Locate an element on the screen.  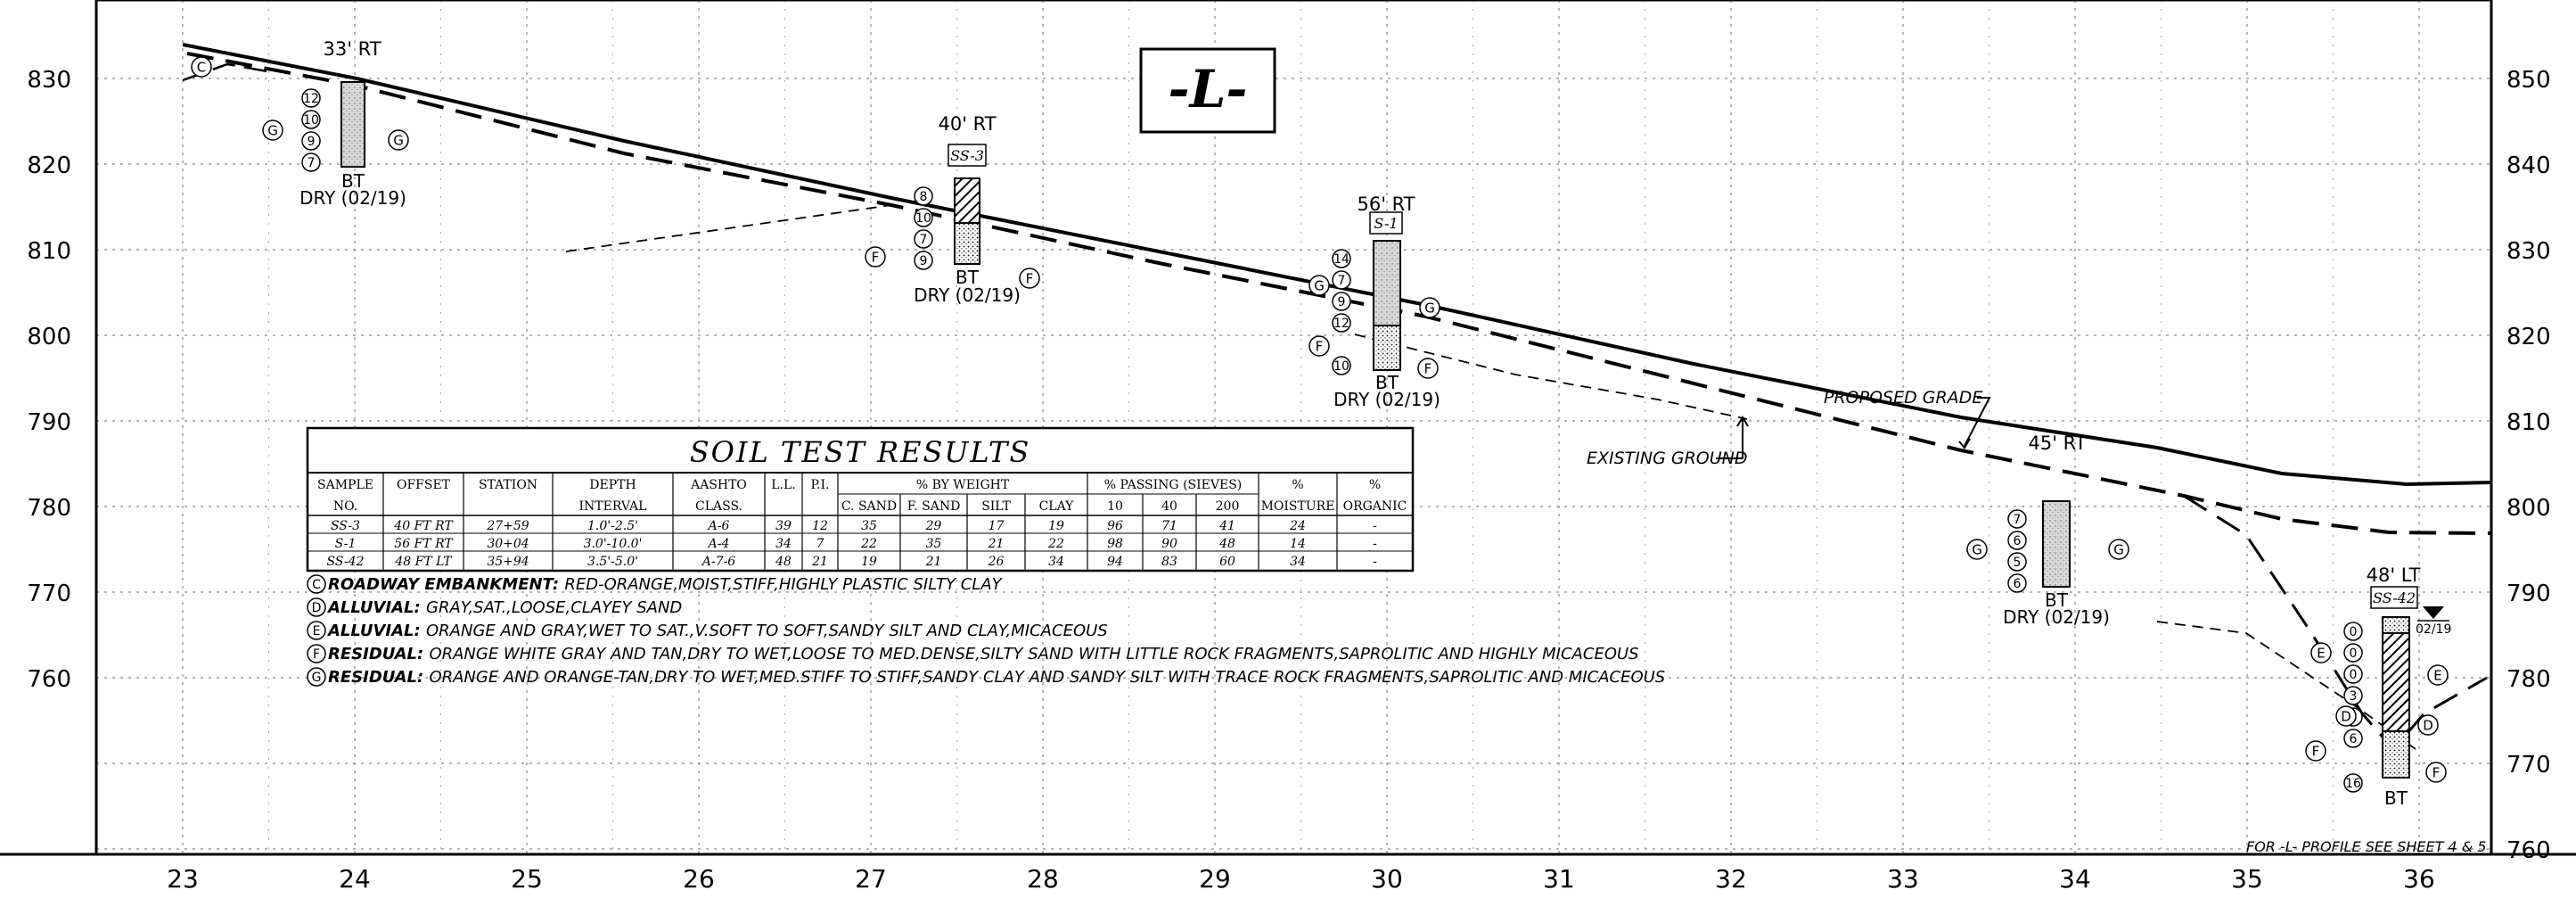
blow-count: 0 is located at coordinates (2354, 632).